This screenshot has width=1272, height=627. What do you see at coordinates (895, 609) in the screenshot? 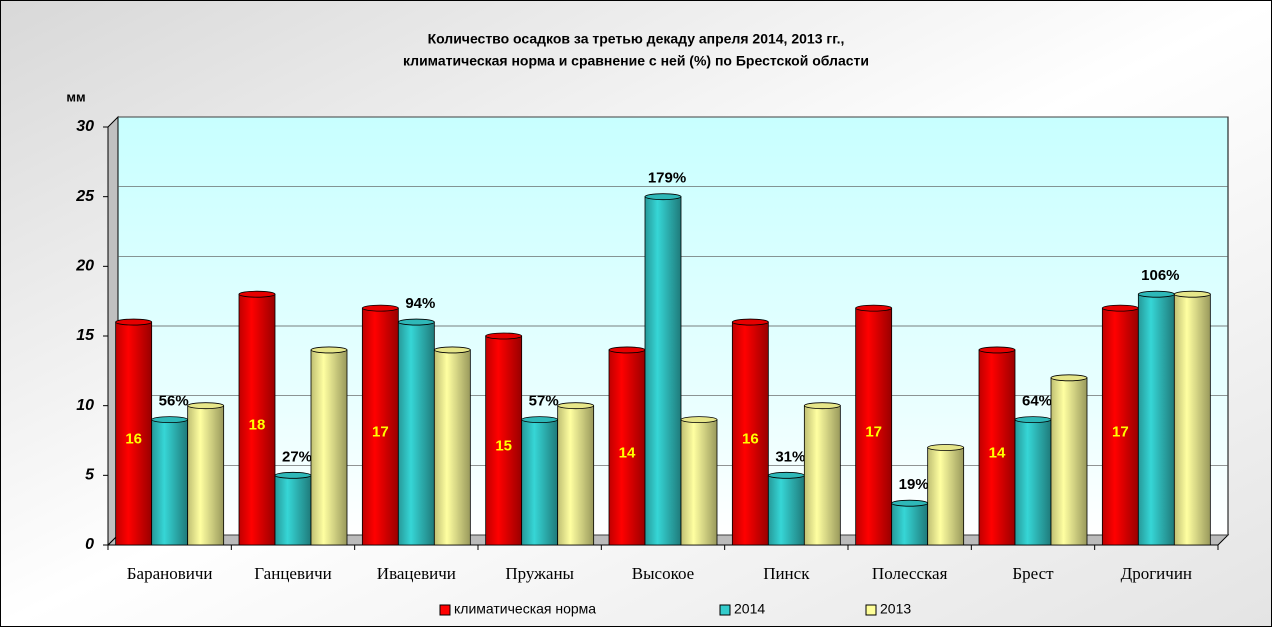
I see `legend-label: 2013` at bounding box center [895, 609].